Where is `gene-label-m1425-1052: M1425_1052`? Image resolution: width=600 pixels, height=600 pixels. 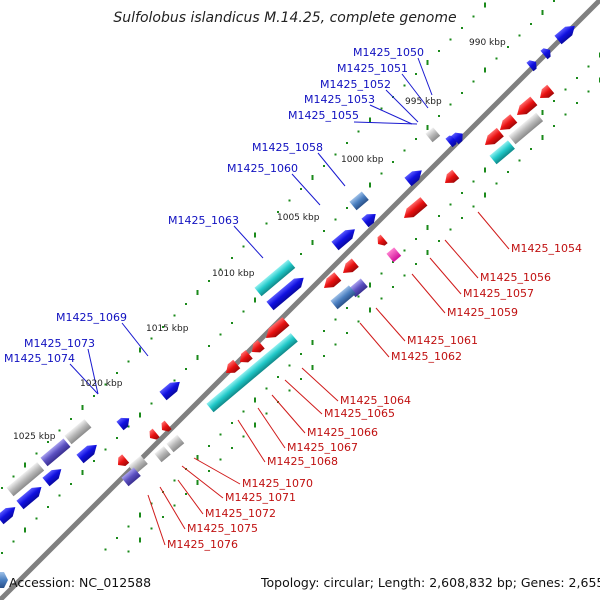
gene-label-m1425-1052: M1425_1052 is located at coordinates (355, 84).